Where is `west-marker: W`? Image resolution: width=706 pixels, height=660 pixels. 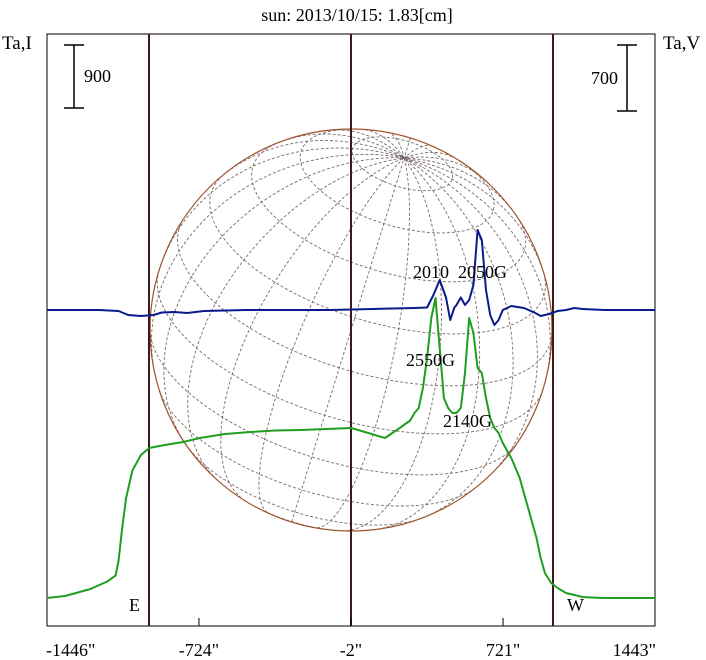 west-marker: W is located at coordinates (575, 605).